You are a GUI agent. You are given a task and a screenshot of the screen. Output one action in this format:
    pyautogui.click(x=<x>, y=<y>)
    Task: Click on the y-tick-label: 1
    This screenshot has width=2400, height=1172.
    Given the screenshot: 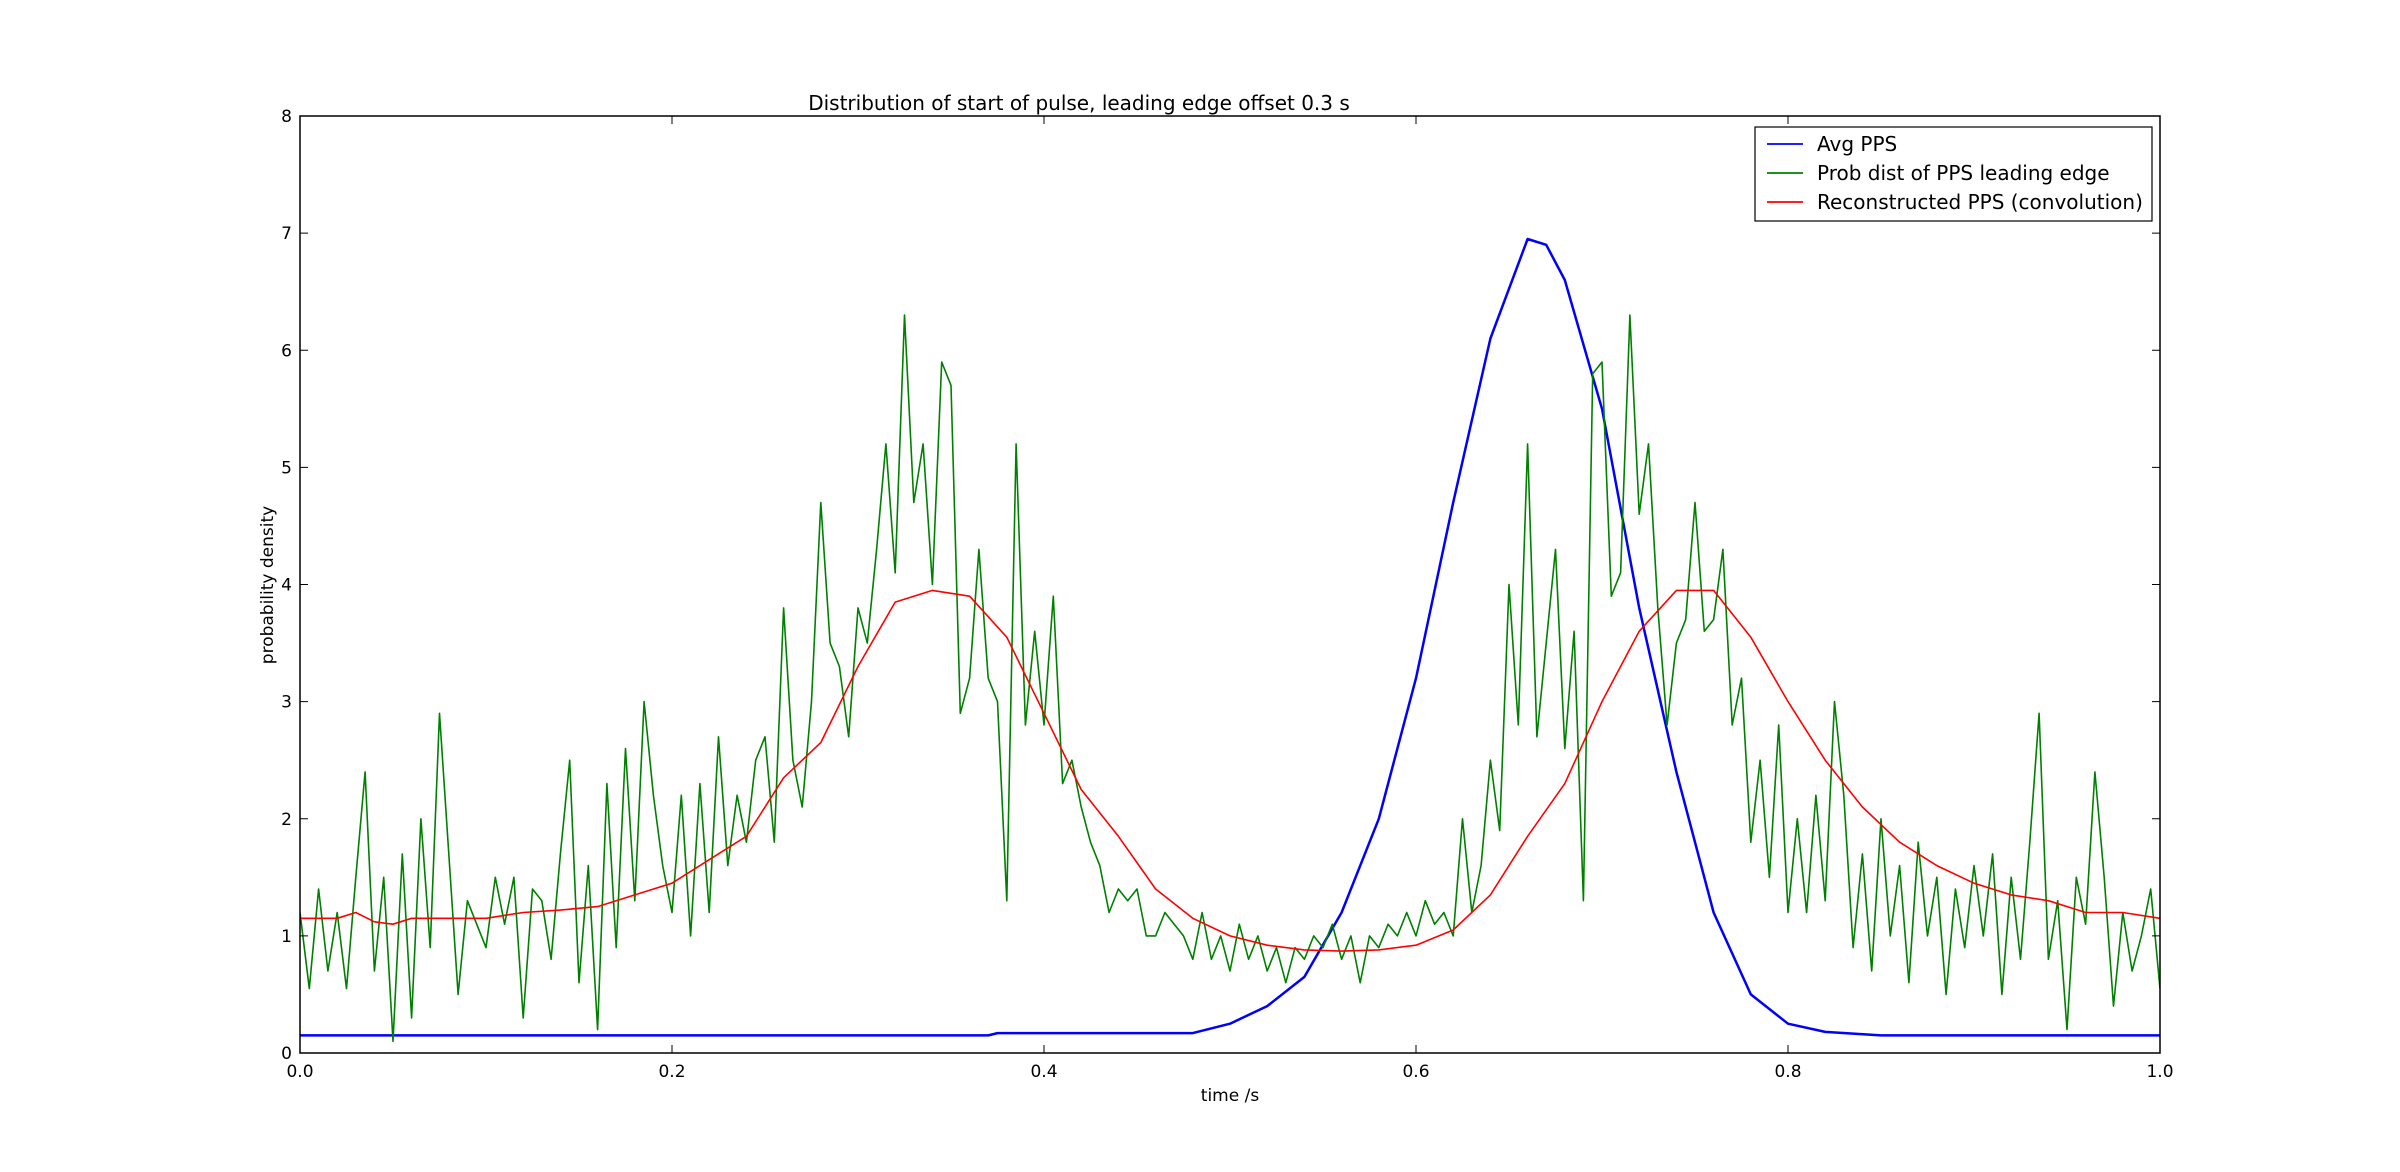 What is the action you would take?
    pyautogui.click(x=286, y=937)
    